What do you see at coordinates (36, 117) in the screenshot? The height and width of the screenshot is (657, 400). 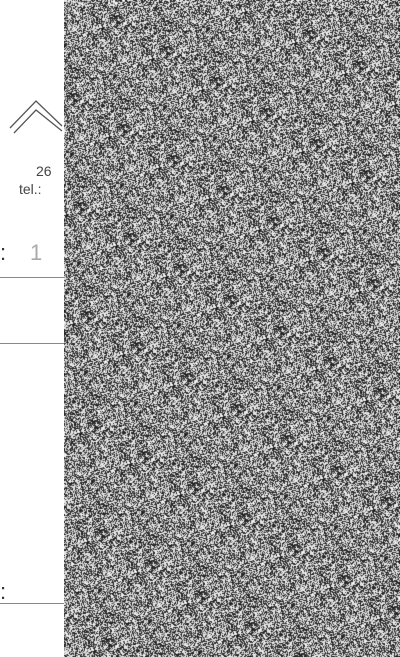 I see `roof-logo-icon` at bounding box center [36, 117].